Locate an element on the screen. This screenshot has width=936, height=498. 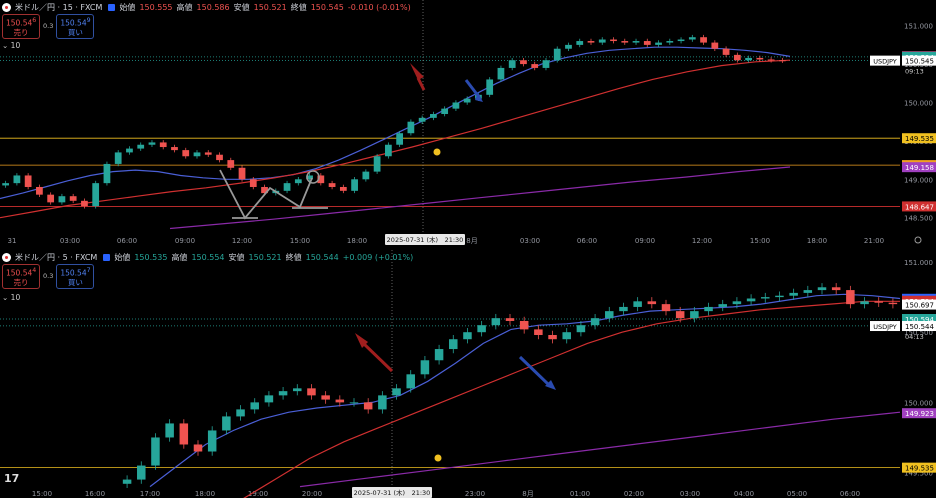
high-label: 高値 is located at coordinates (179, 257).